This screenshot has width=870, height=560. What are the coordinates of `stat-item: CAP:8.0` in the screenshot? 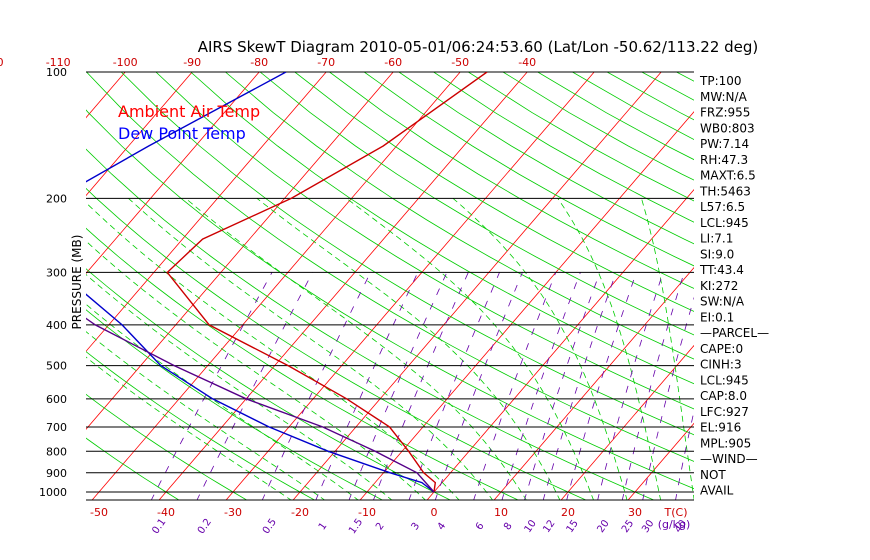 It's located at (723, 396).